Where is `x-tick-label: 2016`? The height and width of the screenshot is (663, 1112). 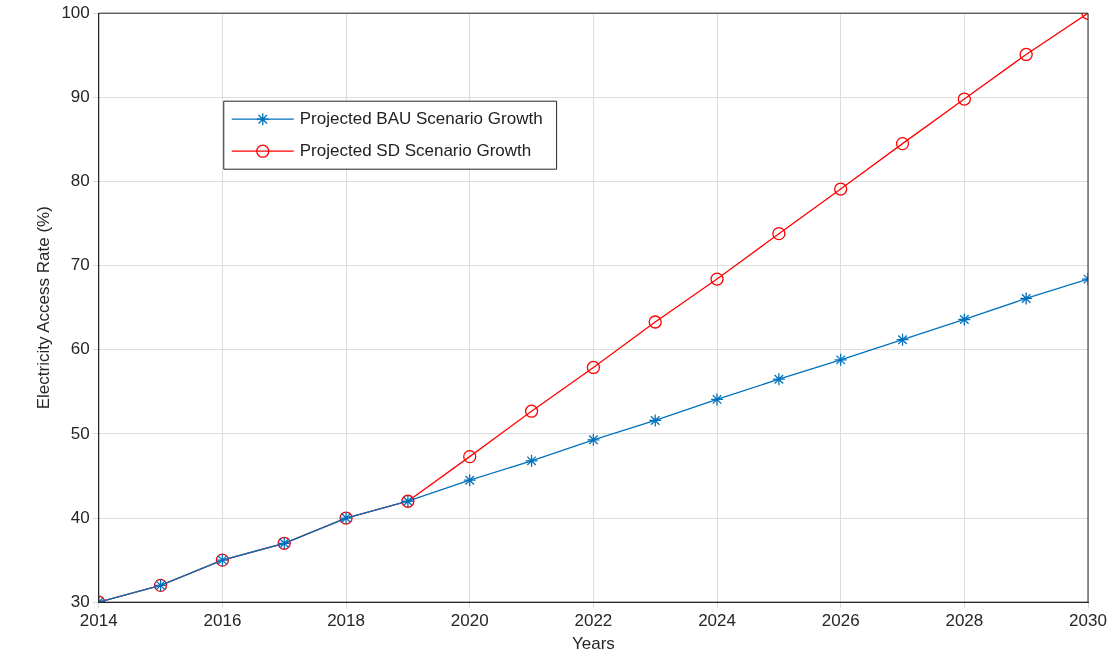 x-tick-label: 2016 is located at coordinates (222, 621).